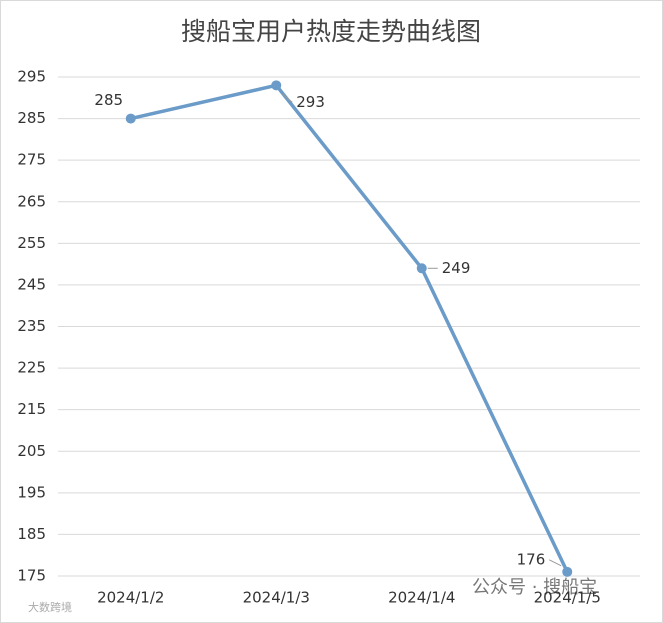 The height and width of the screenshot is (623, 663). Describe the element at coordinates (31, 451) in the screenshot. I see `y-tick-label: 205` at that location.